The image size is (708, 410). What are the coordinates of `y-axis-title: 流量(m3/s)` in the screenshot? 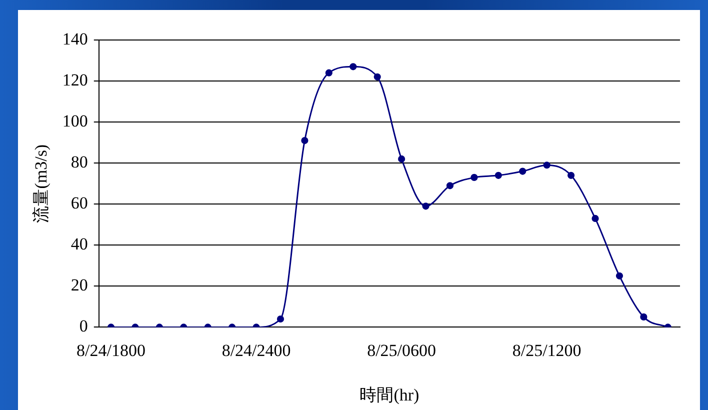 It's located at (41, 183).